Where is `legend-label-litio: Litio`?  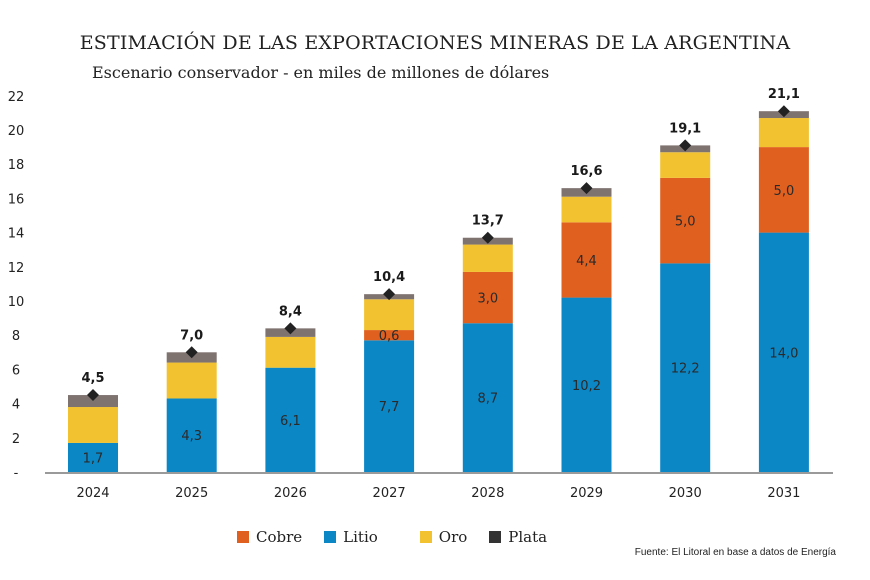 legend-label-litio: Litio is located at coordinates (360, 537).